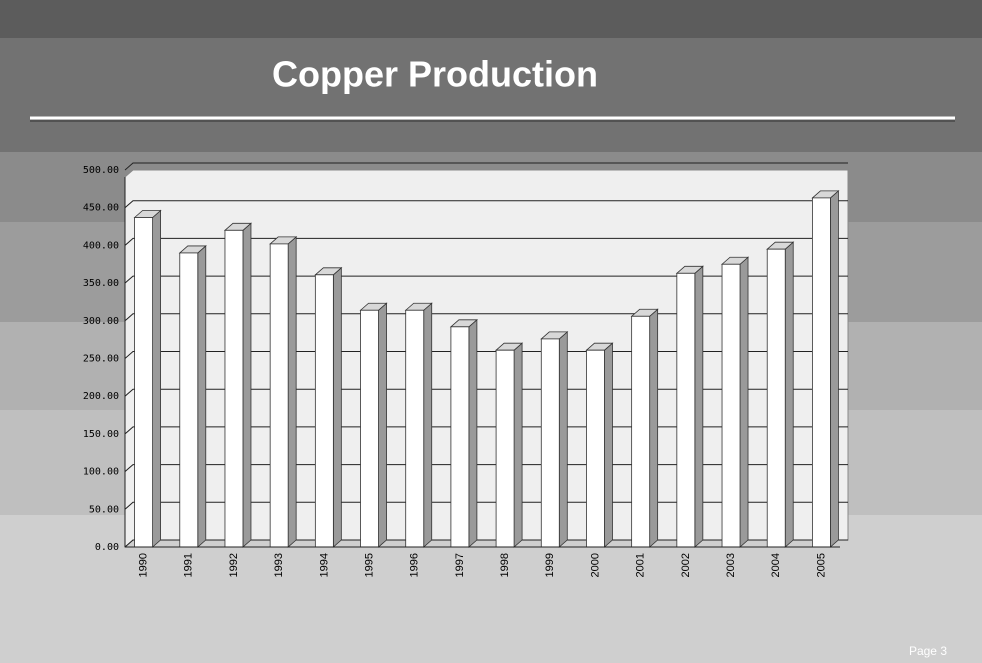 The image size is (982, 663). I want to click on x-tick-label: 1990, so click(144, 565).